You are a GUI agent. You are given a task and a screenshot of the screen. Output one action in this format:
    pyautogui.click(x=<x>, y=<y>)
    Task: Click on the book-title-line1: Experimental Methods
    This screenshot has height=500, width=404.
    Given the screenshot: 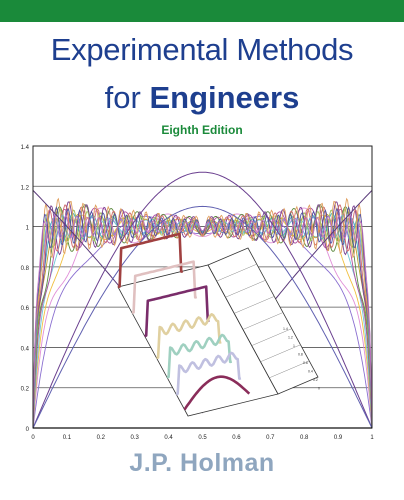 What is the action you would take?
    pyautogui.click(x=202, y=49)
    